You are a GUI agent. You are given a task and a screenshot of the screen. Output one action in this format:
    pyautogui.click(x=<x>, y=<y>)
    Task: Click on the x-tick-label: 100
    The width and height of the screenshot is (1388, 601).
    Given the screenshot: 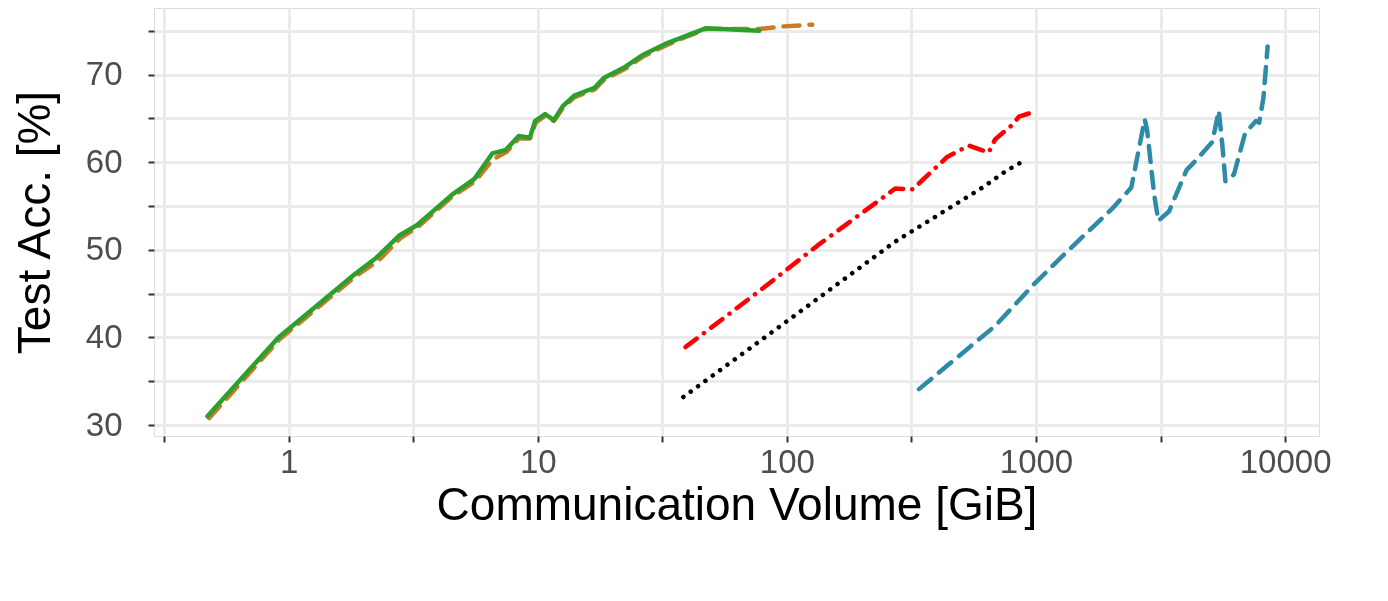 What is the action you would take?
    pyautogui.click(x=787, y=461)
    